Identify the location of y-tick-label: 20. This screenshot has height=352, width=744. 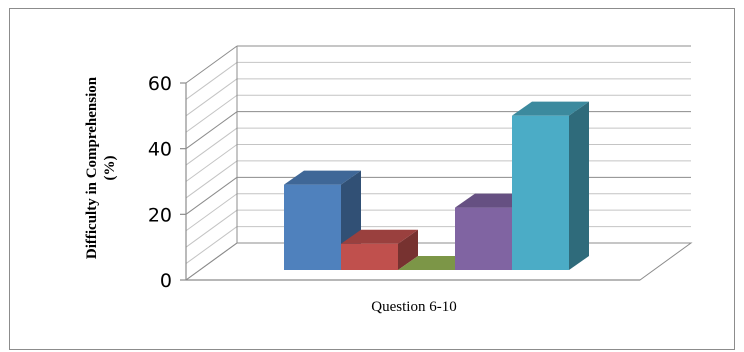
(160, 215).